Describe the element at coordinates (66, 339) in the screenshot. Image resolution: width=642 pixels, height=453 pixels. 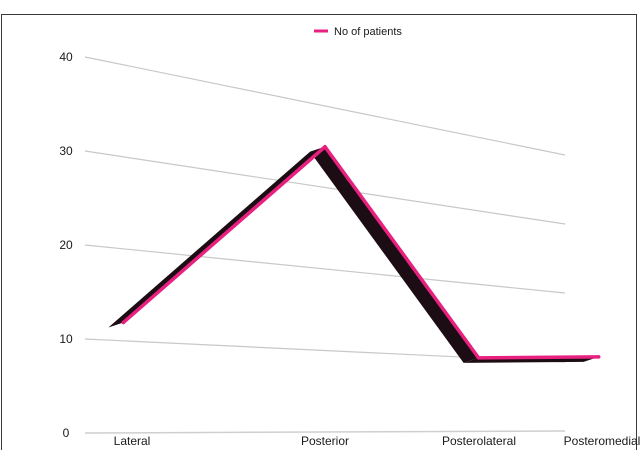
I see `y-tick-label: 10` at that location.